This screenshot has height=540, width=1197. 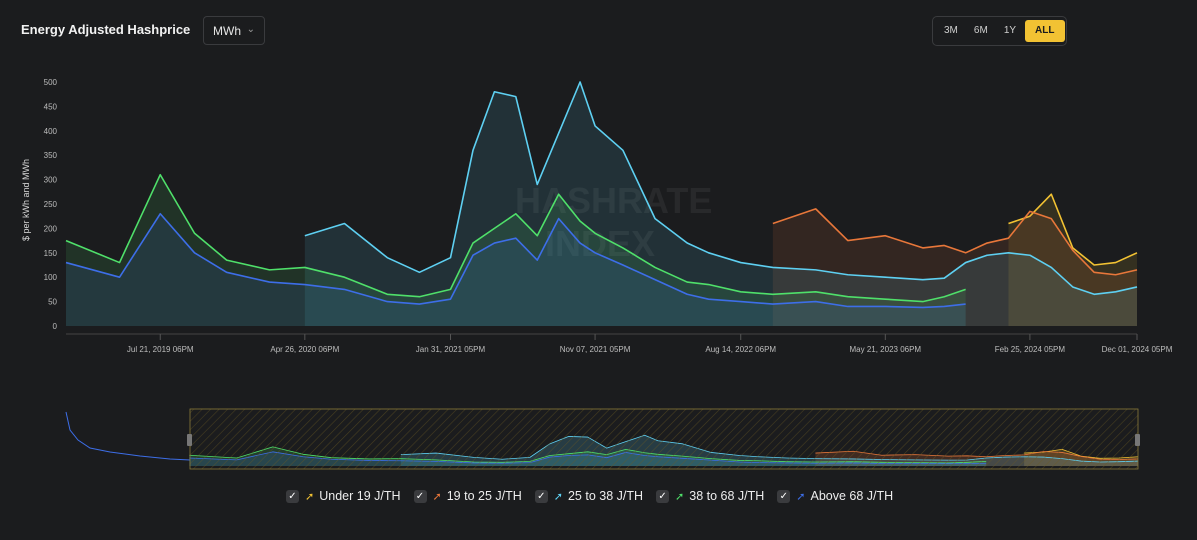 What do you see at coordinates (852, 496) in the screenshot?
I see `legend-label: Above 68 J/TH` at bounding box center [852, 496].